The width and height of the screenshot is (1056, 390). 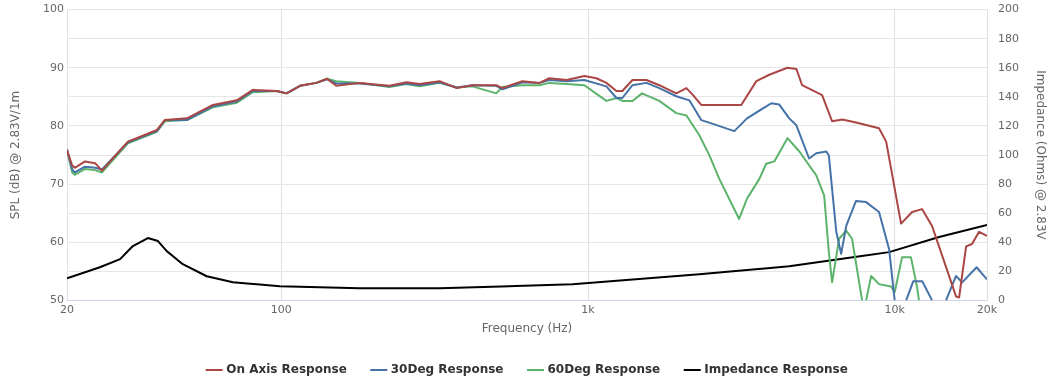 What do you see at coordinates (895, 309) in the screenshot?
I see `x-tick-label: 10k` at bounding box center [895, 309].